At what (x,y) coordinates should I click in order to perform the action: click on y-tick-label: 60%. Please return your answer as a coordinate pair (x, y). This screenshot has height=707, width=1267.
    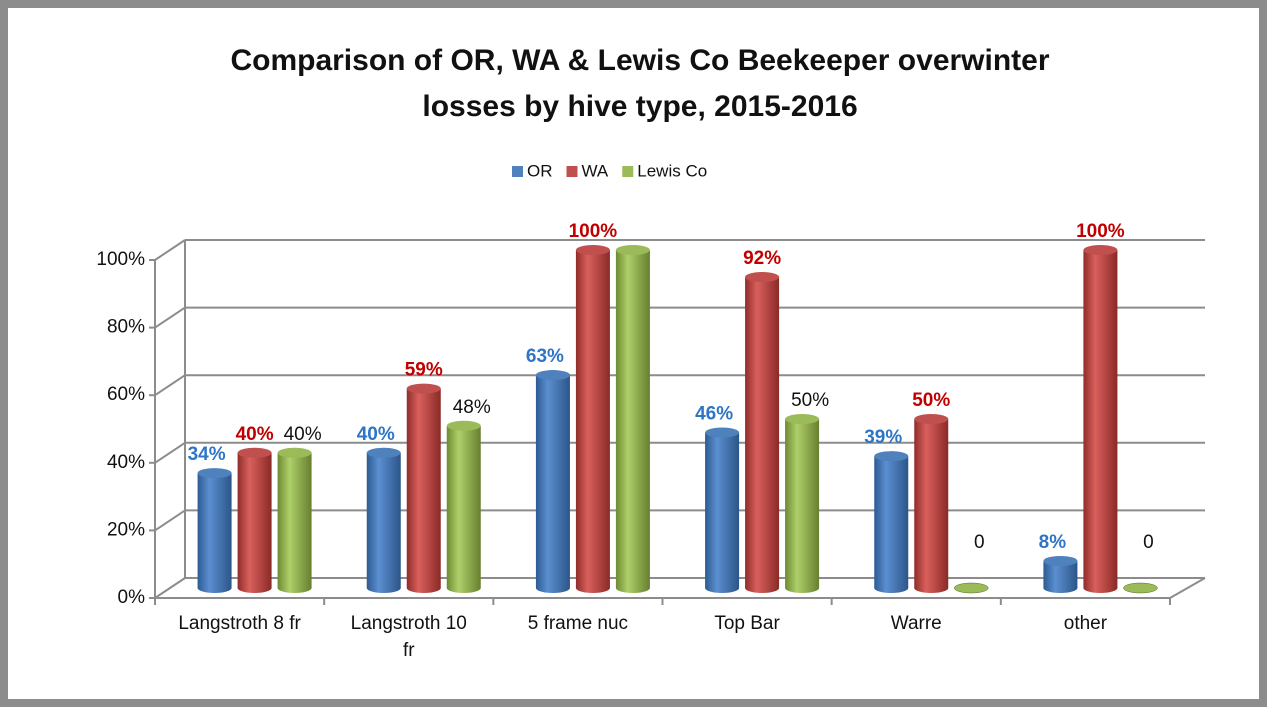
    Looking at the image, I should click on (126, 394).